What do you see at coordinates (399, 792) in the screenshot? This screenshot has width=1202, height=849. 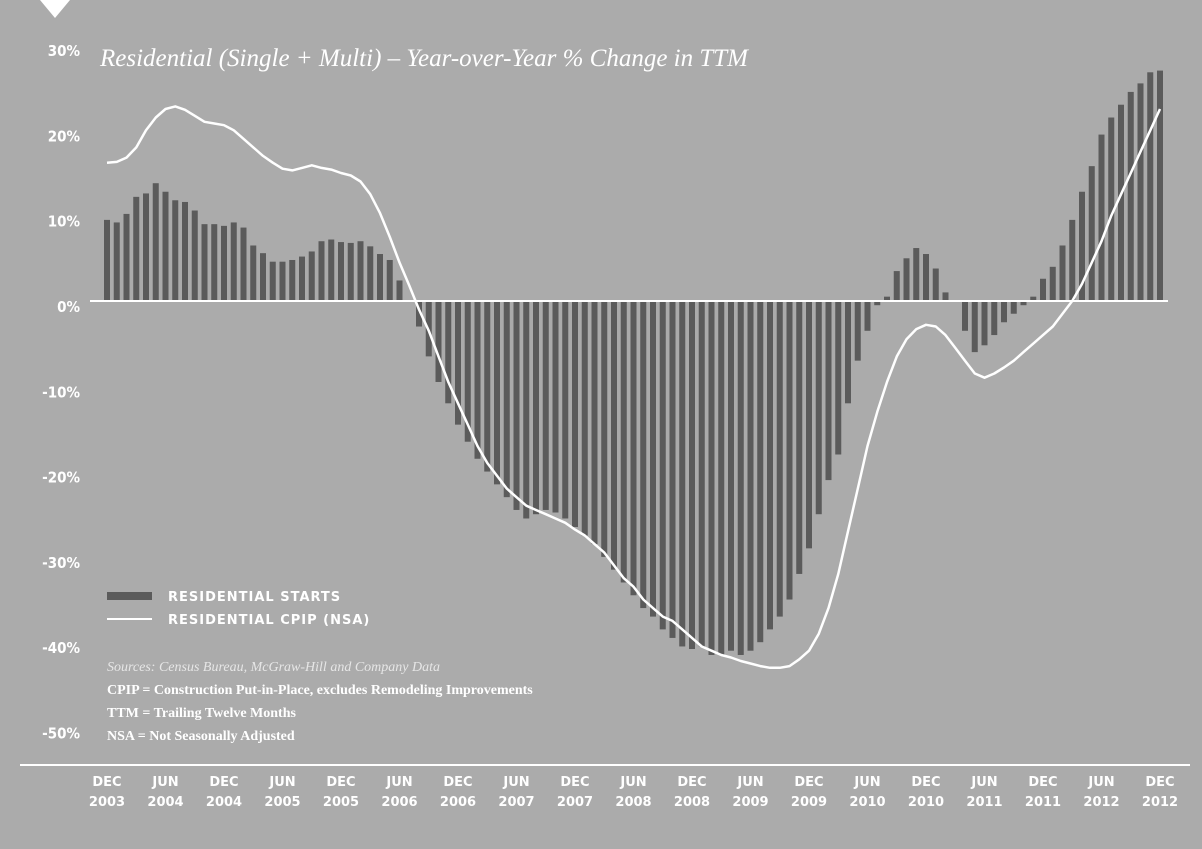 I see `x-tick-label: JUN 2006` at bounding box center [399, 792].